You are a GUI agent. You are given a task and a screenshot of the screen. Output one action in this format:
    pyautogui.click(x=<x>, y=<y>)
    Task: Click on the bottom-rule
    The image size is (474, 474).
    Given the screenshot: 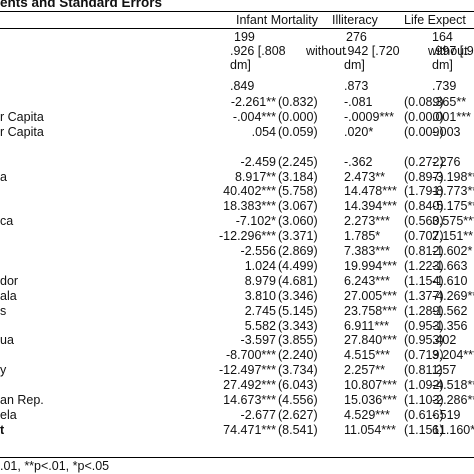 What is the action you would take?
    pyautogui.click(x=237, y=457)
    